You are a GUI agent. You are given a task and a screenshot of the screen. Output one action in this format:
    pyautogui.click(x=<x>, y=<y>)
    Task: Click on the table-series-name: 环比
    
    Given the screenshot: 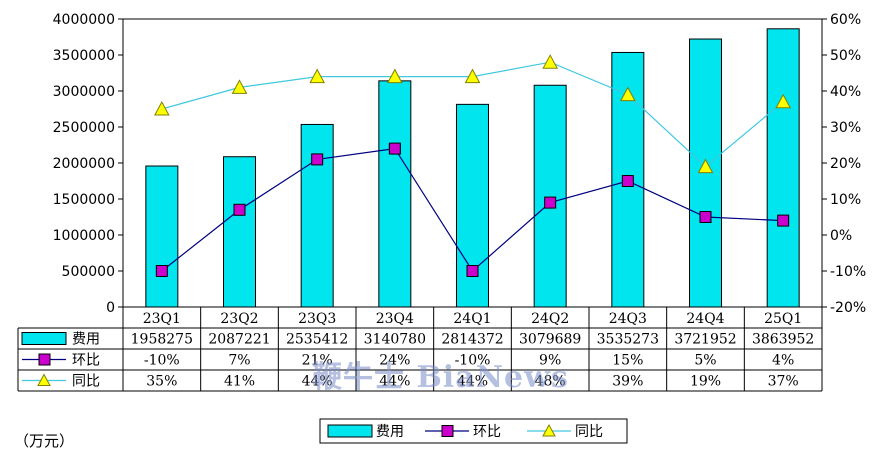 What is the action you would take?
    pyautogui.click(x=86, y=361)
    